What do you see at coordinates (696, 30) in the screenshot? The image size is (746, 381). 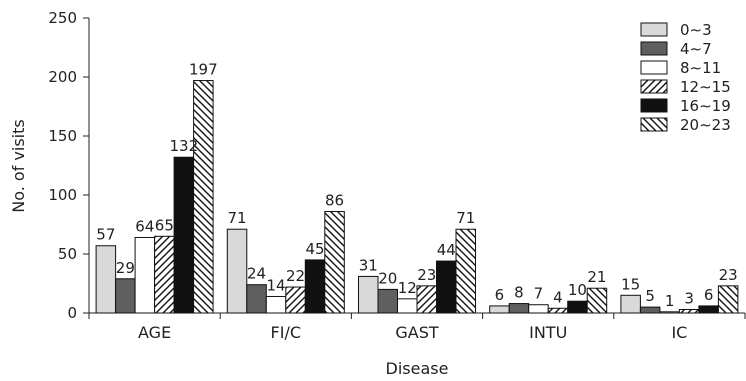 I see `legend-label: 0∼3` at bounding box center [696, 30].